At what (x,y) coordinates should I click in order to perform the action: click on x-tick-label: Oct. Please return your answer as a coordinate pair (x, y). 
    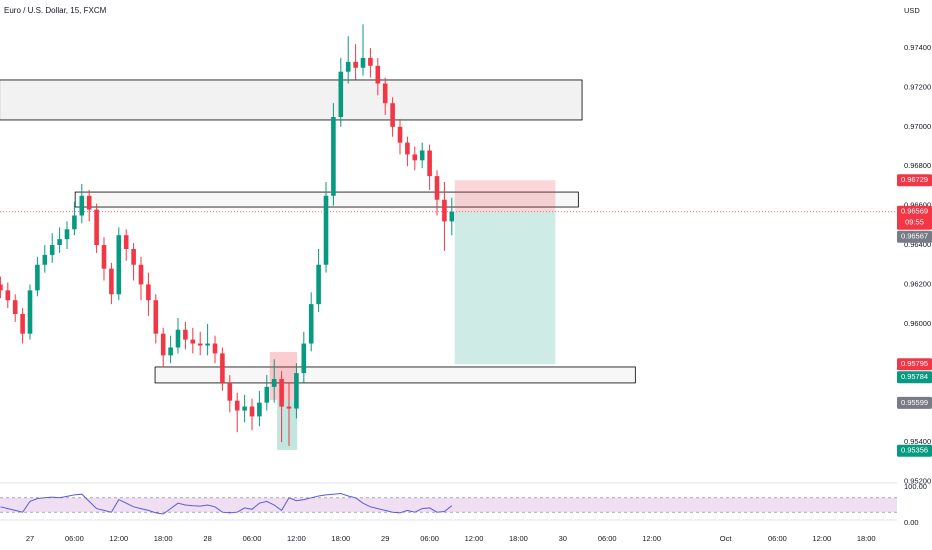
    Looking at the image, I should click on (726, 538).